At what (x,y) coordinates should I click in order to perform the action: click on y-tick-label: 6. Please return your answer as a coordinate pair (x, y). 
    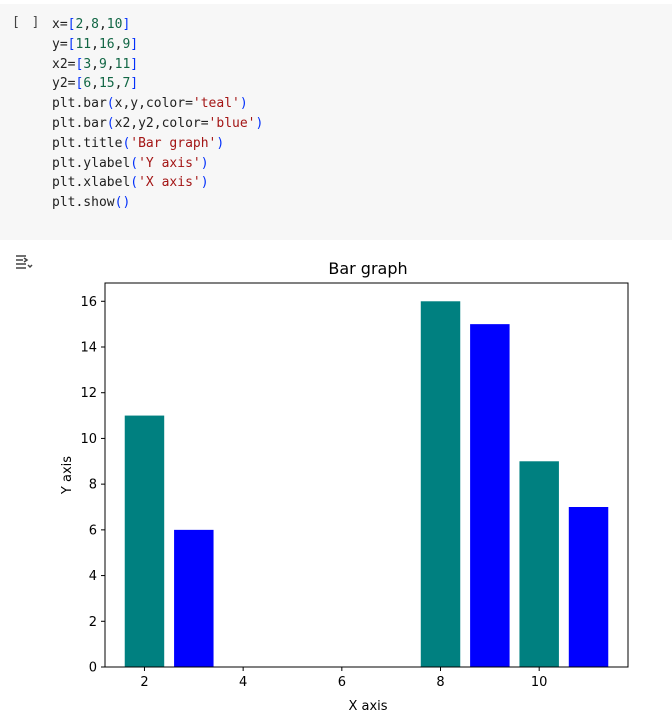
    Looking at the image, I should click on (93, 530).